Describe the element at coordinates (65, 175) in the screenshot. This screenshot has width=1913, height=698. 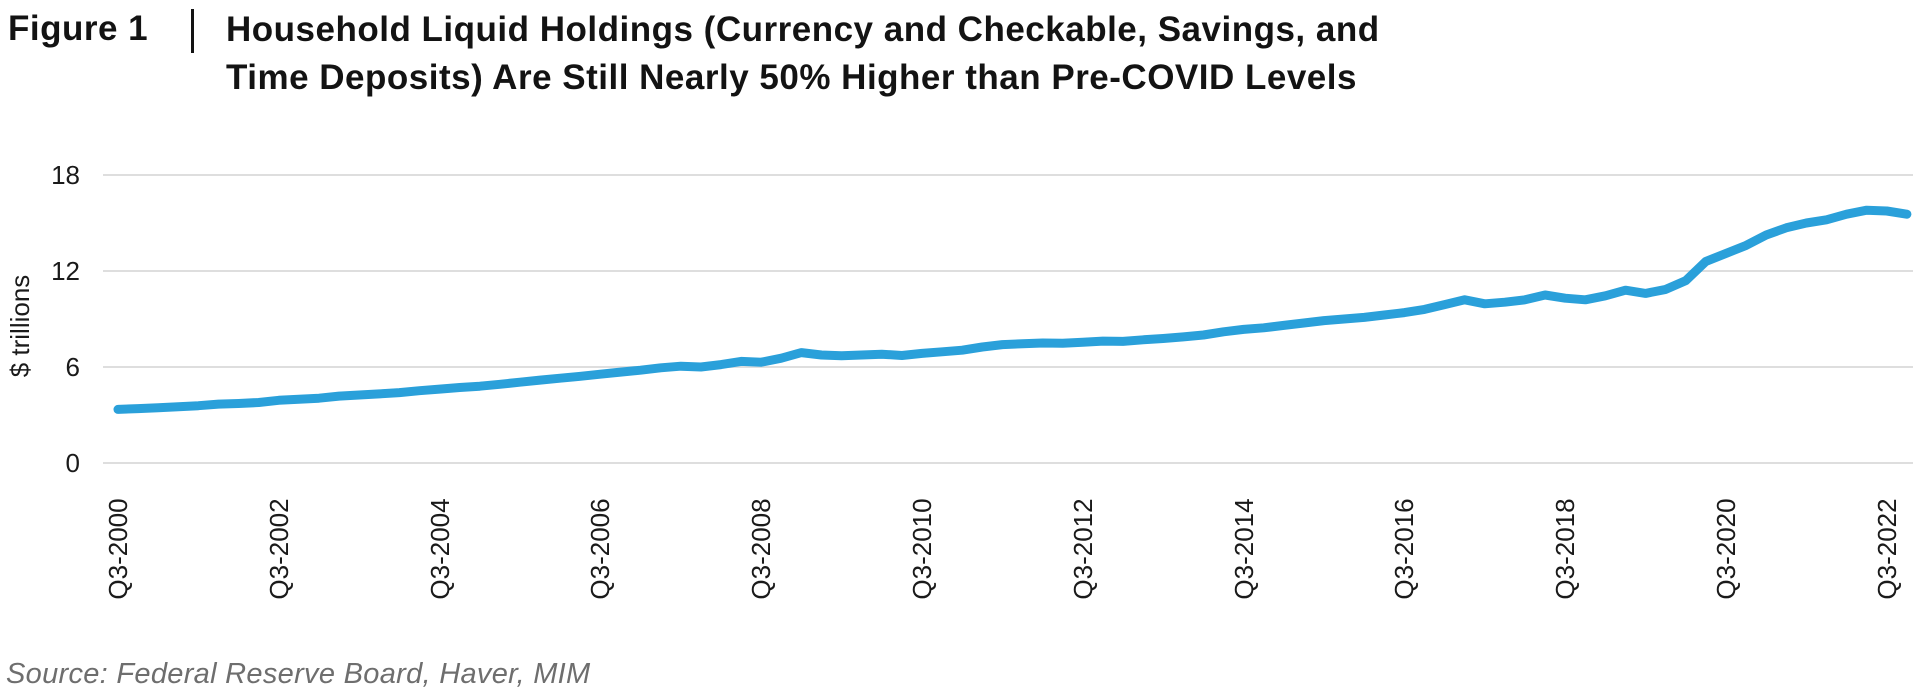
I see `y-tick-label: 18` at that location.